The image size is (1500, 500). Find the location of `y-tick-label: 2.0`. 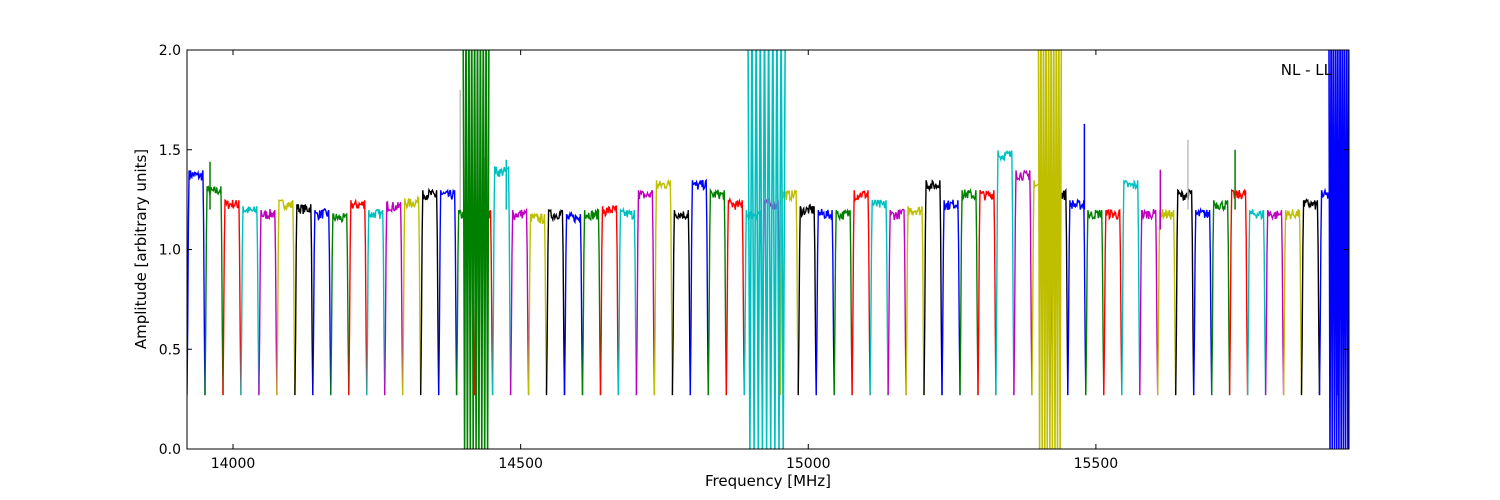

y-tick-label: 2.0 is located at coordinates (170, 51).